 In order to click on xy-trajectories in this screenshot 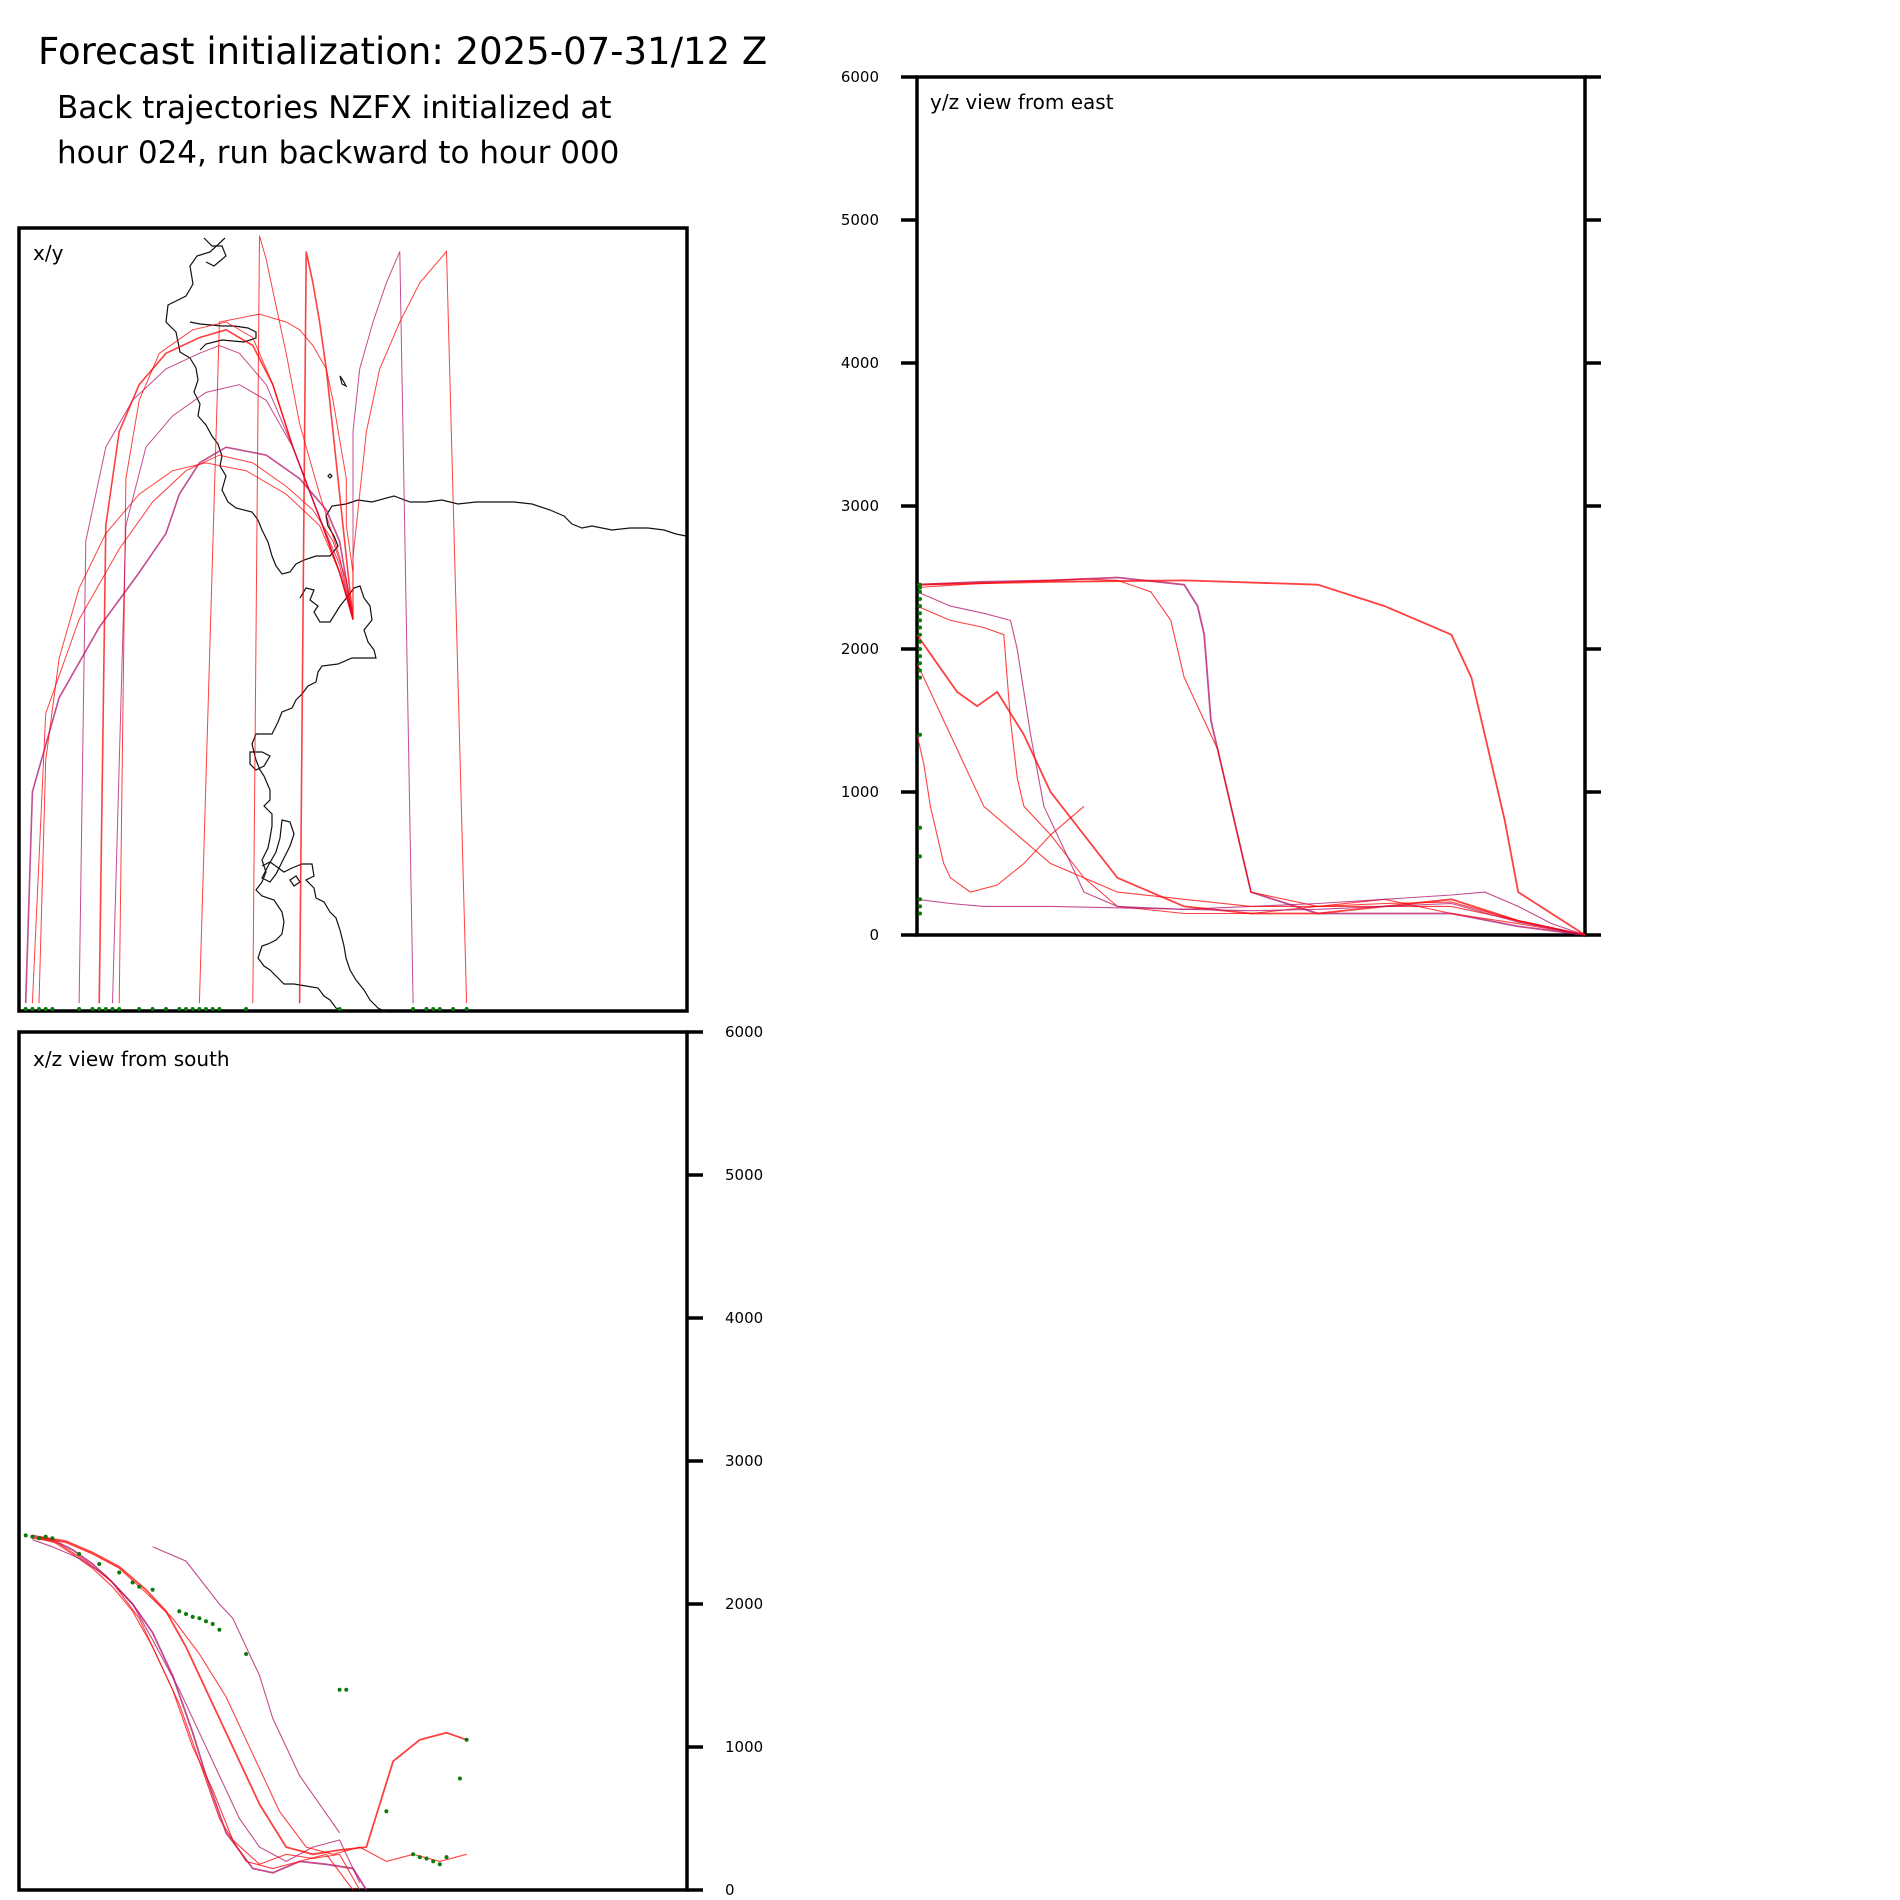, I will do `click(246, 619)`.